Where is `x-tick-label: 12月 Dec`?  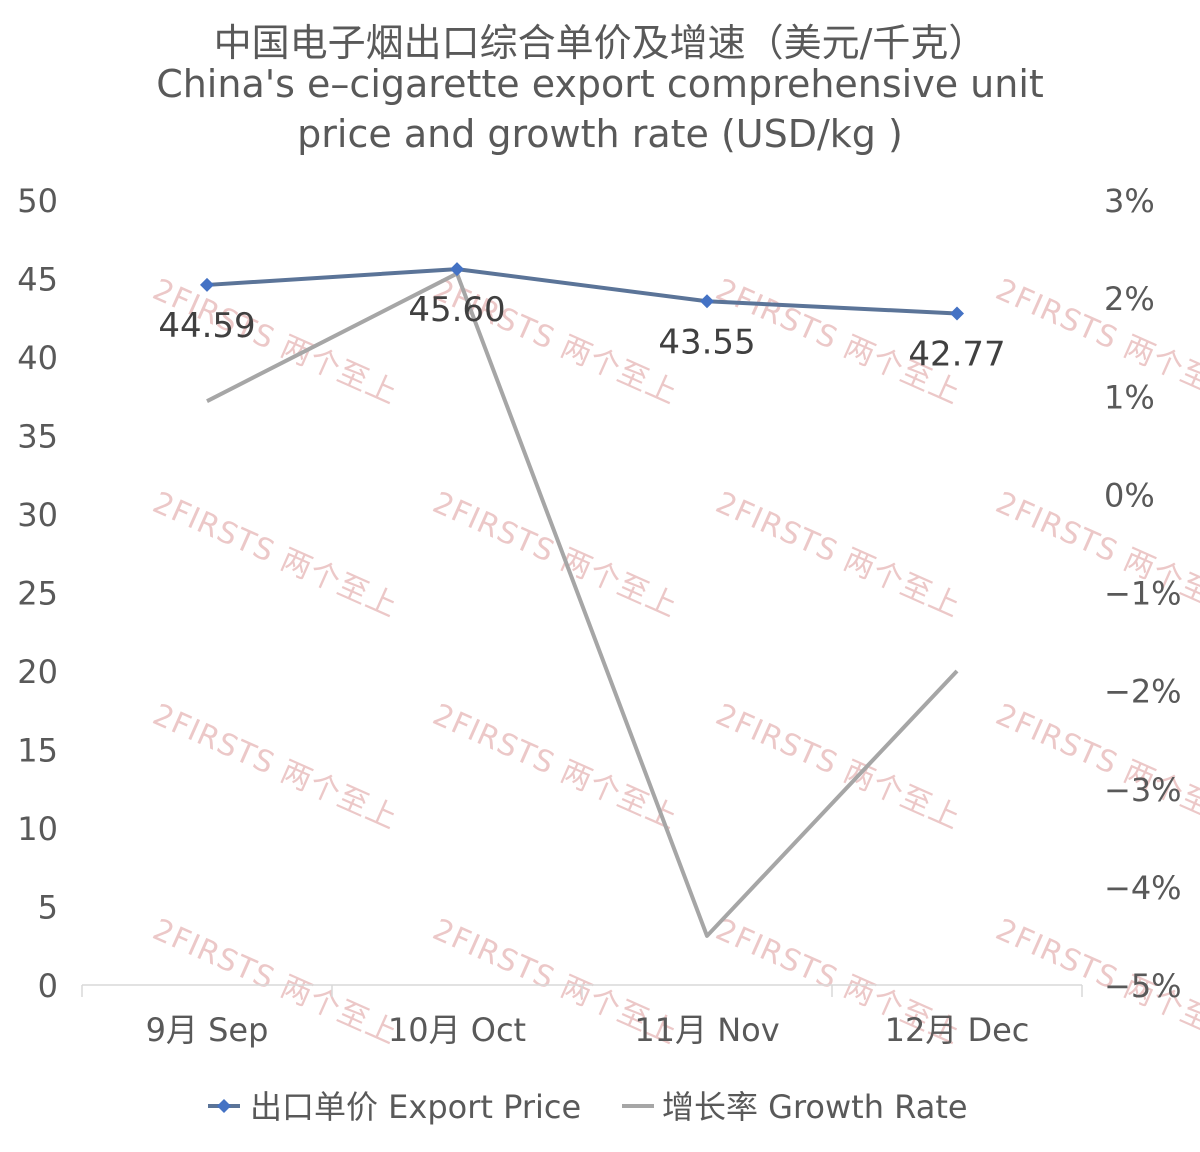 x-tick-label: 12月 Dec is located at coordinates (957, 1030).